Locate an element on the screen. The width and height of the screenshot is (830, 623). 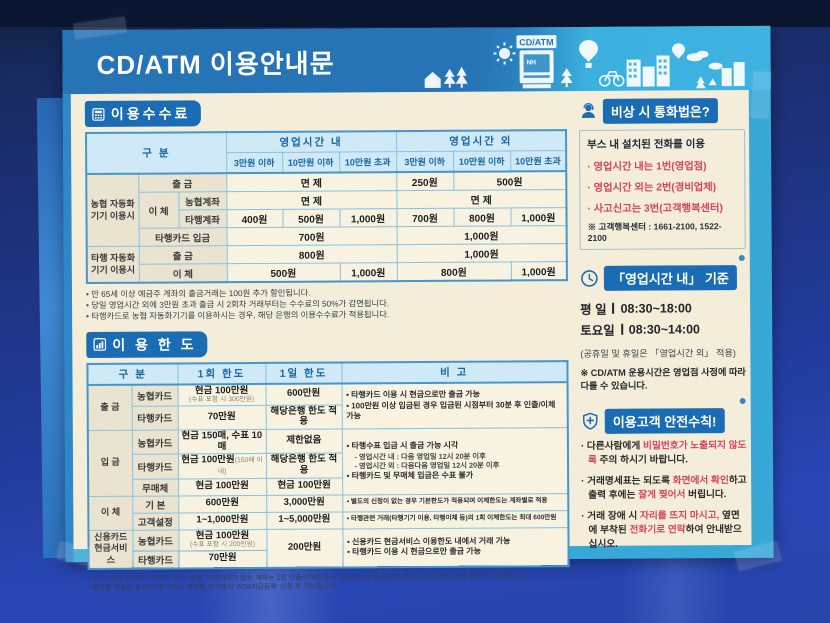
row-label-nh-account: 농협계좌 is located at coordinates (202, 200).